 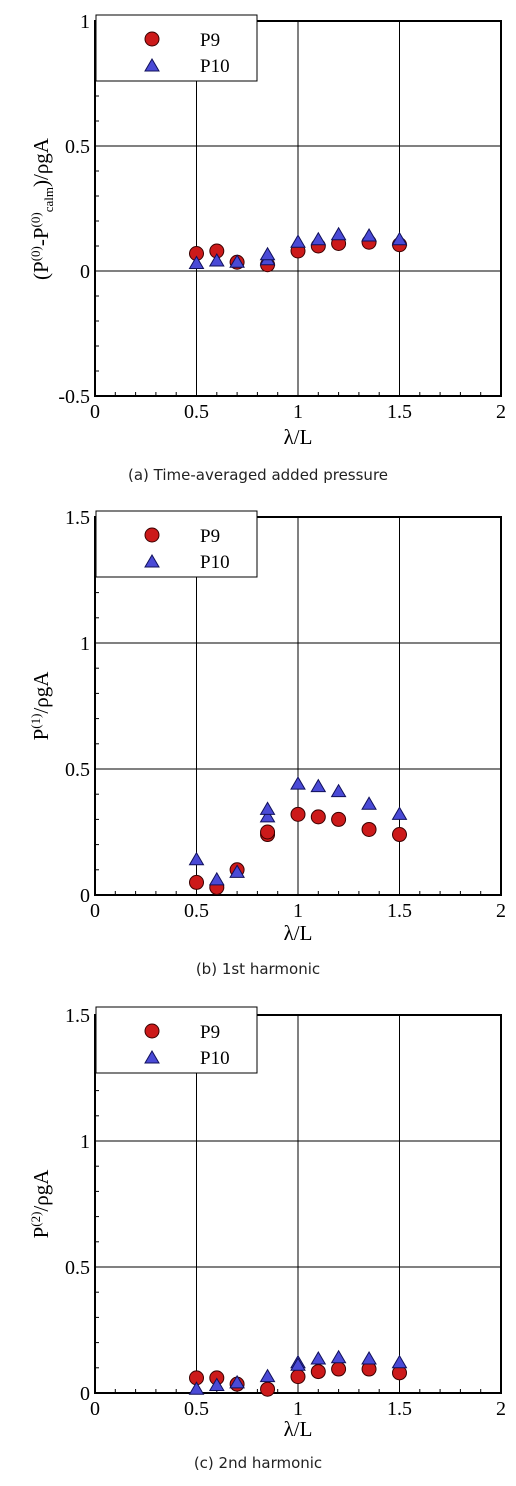 What do you see at coordinates (258, 1463) in the screenshot?
I see `caption-c: (c) 2nd harmonic` at bounding box center [258, 1463].